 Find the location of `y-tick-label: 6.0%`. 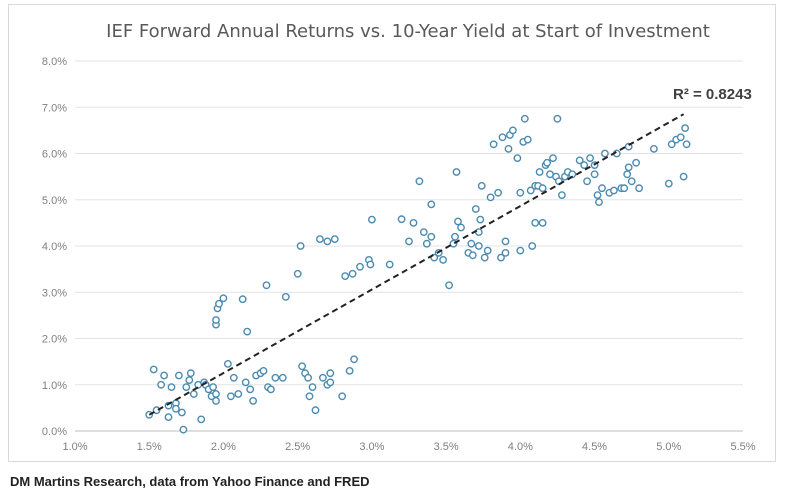

y-tick-label: 6.0% is located at coordinates (54, 155).